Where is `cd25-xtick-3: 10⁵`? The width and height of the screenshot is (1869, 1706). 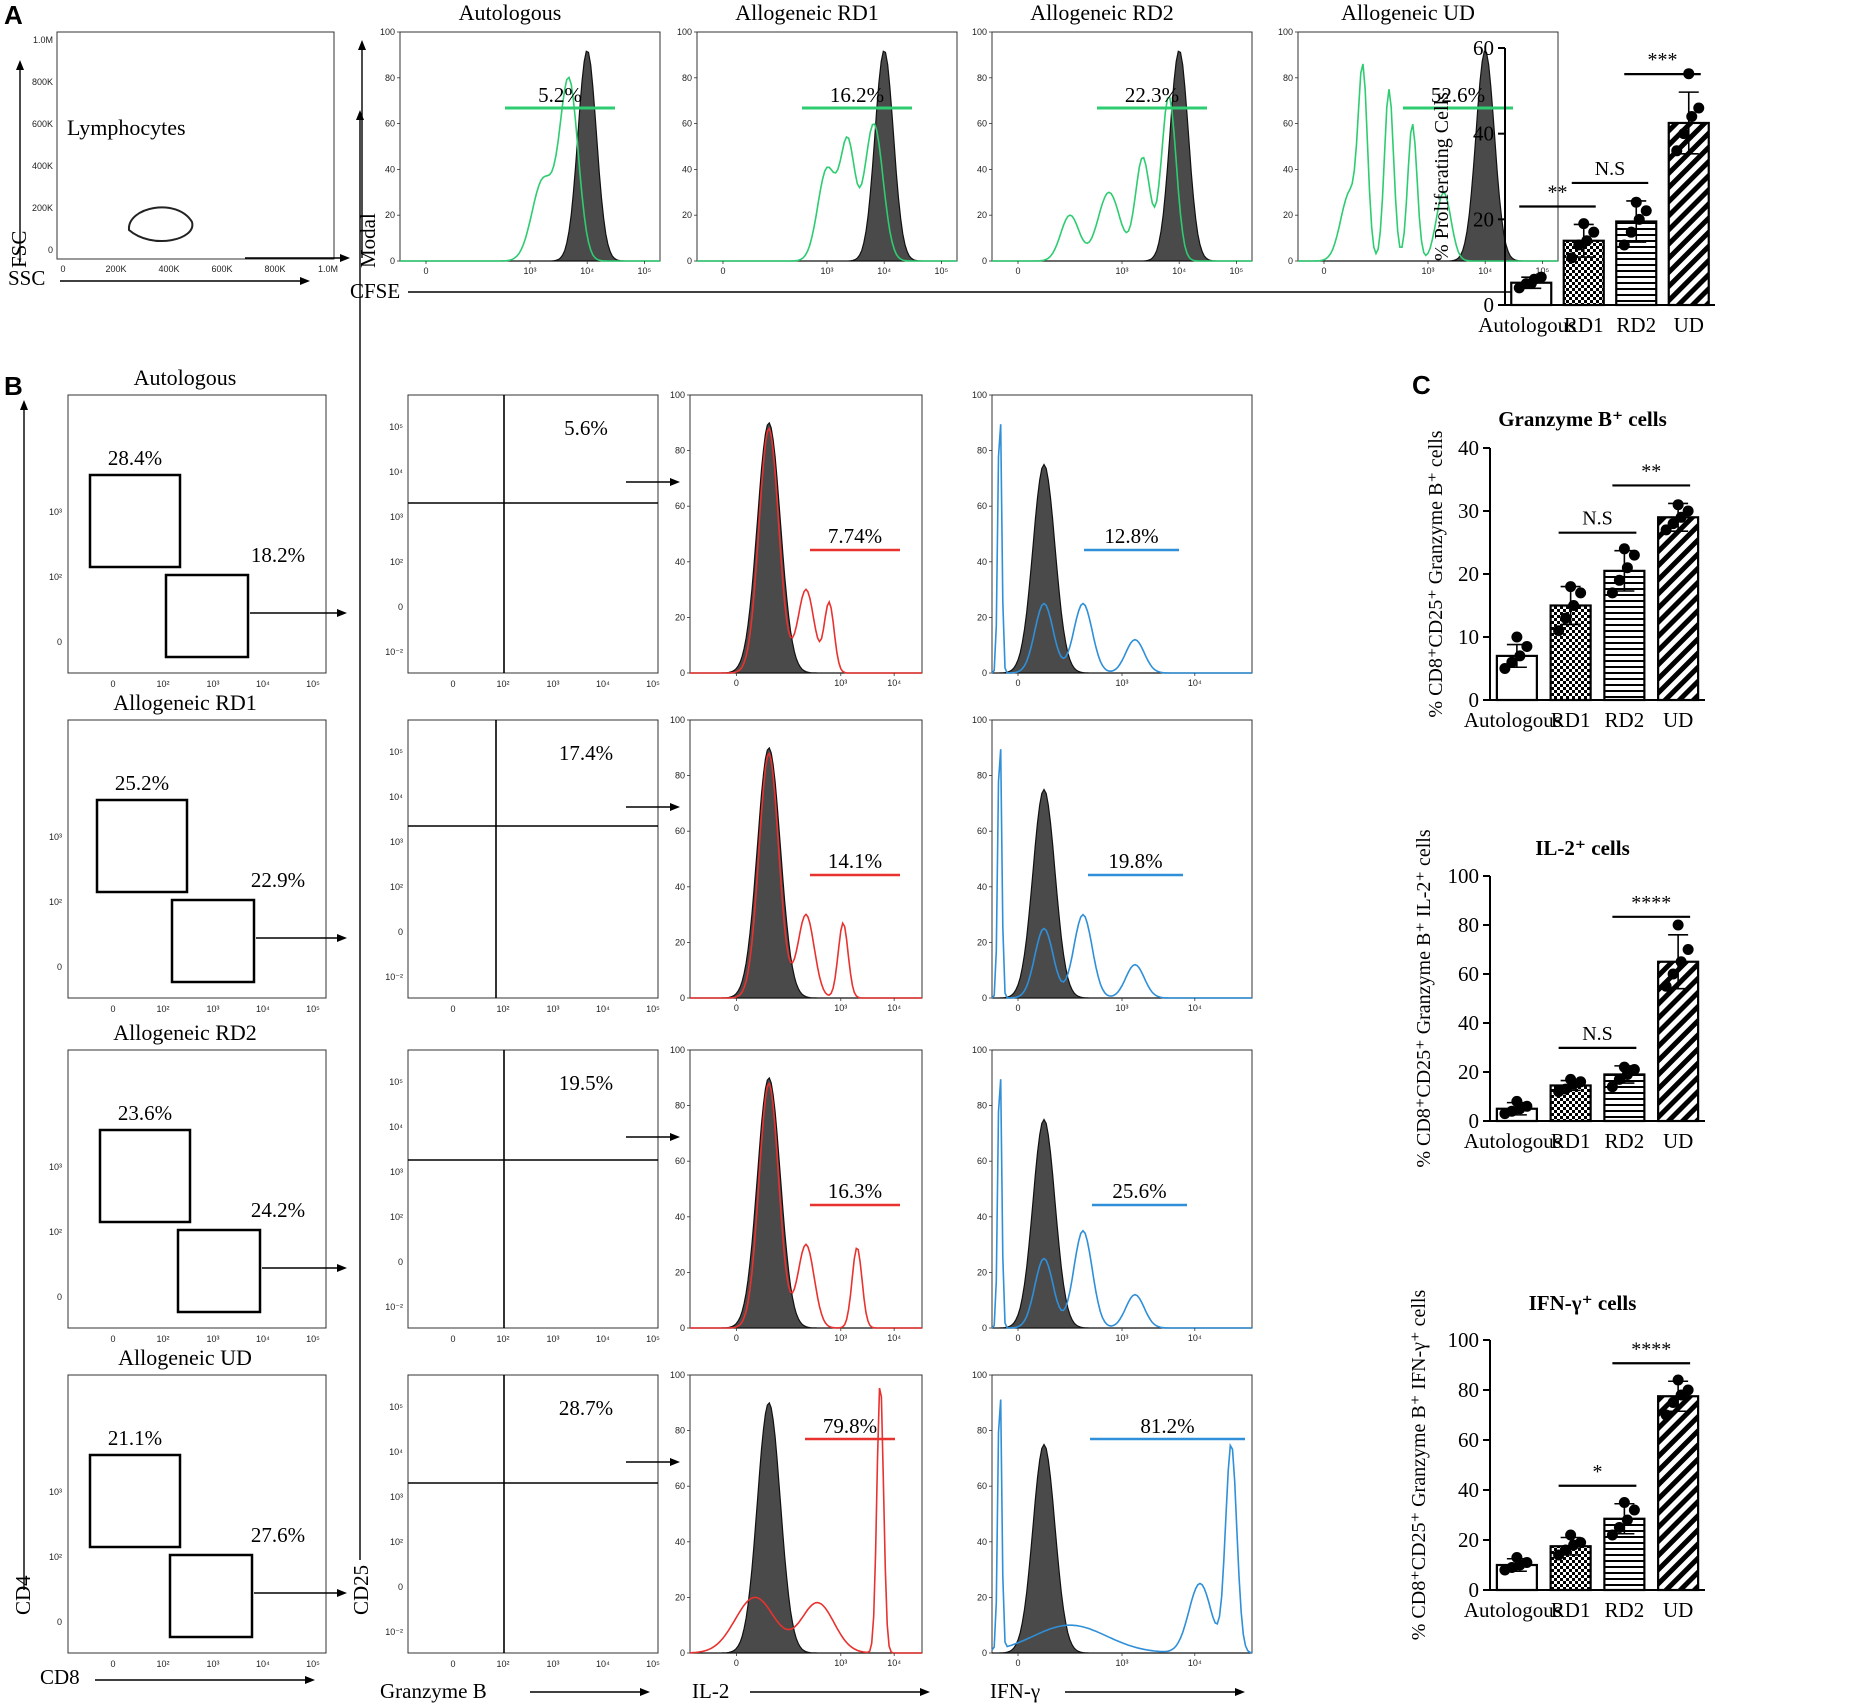 cd25-xtick-3: 10⁵ is located at coordinates (653, 1339).